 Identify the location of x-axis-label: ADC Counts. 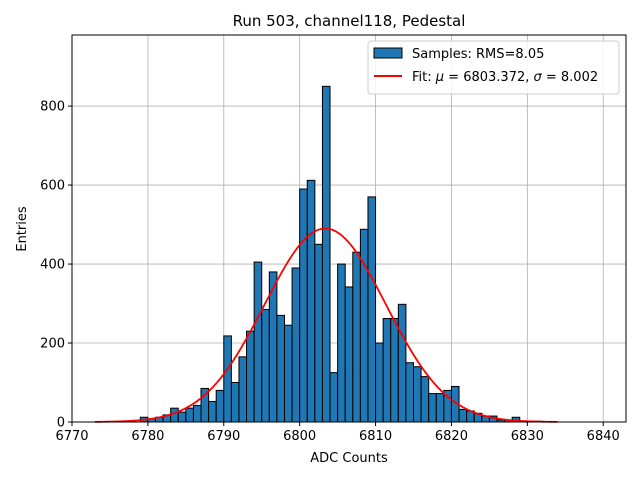
(349, 458).